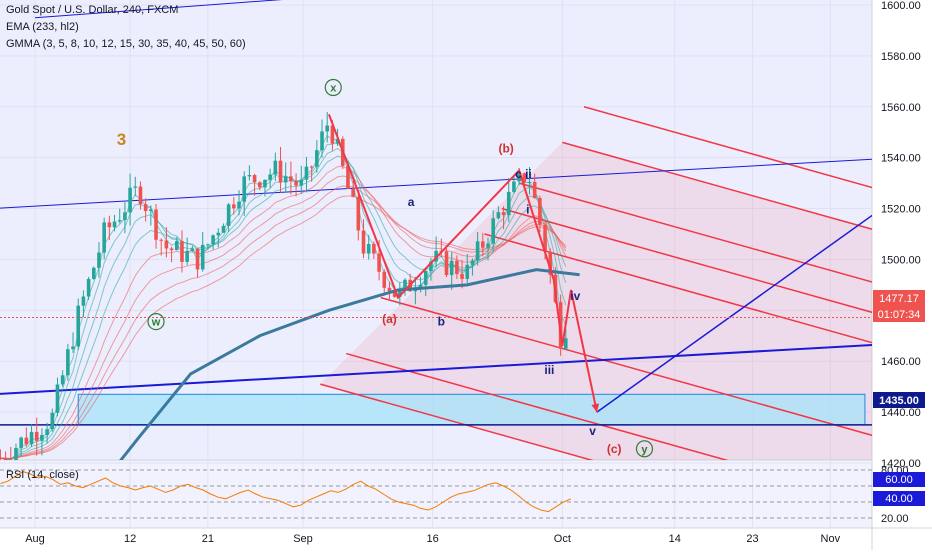 This screenshot has width=932, height=555. I want to click on wave-label-c-paren: (c), so click(614, 449).